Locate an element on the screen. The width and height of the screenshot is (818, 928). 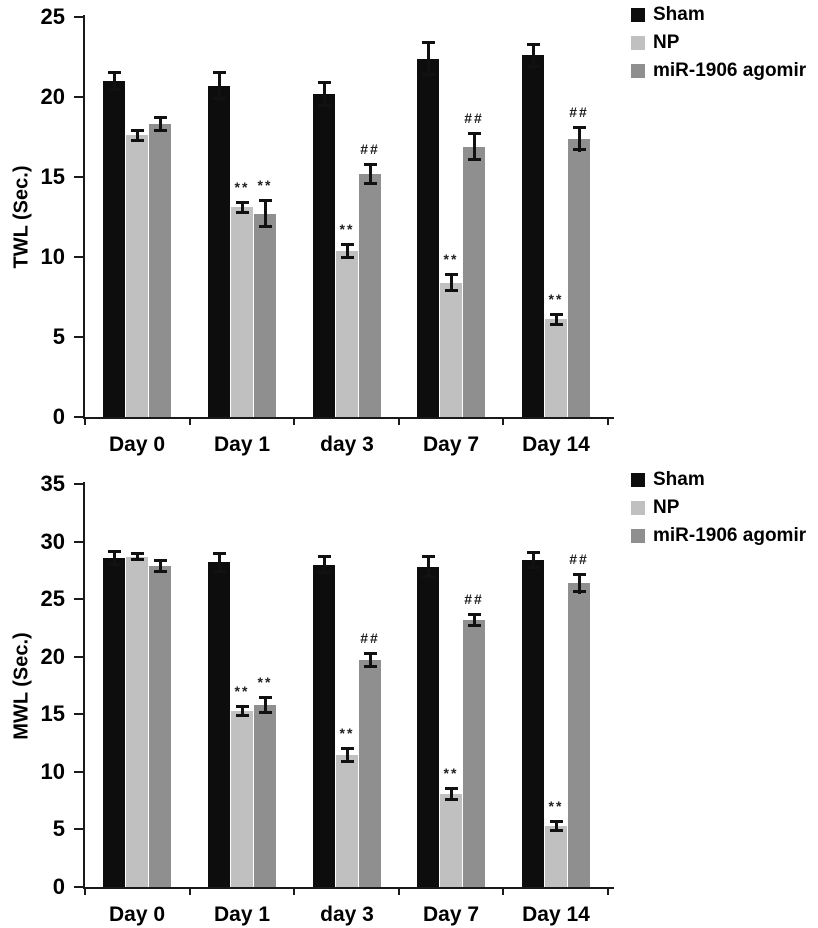
legend-item-sham: Sham is located at coordinates (718, 479).